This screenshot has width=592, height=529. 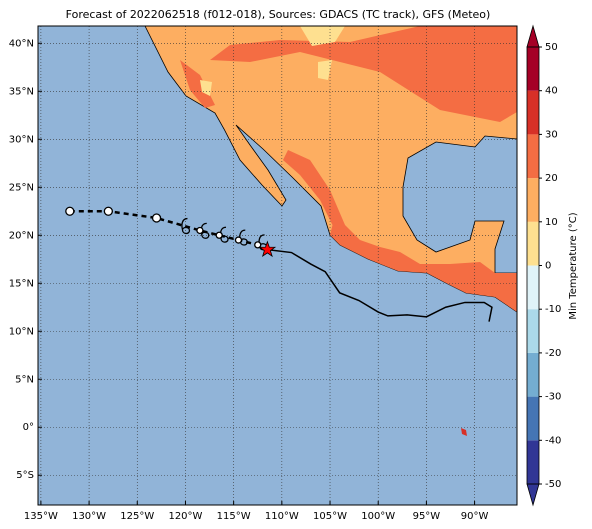 What do you see at coordinates (533, 495) in the screenshot?
I see `colorbar-extend-bottom` at bounding box center [533, 495].